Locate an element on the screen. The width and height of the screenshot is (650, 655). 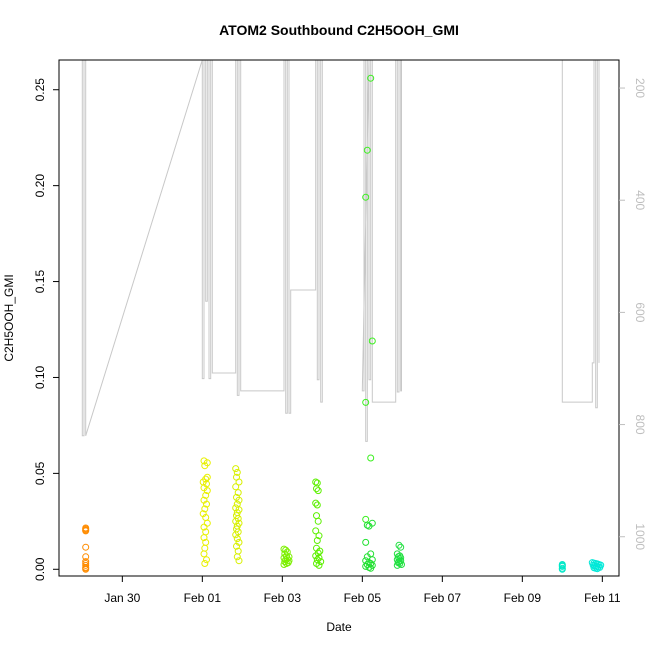
y-tick-label: 0.00 is located at coordinates (40, 569).